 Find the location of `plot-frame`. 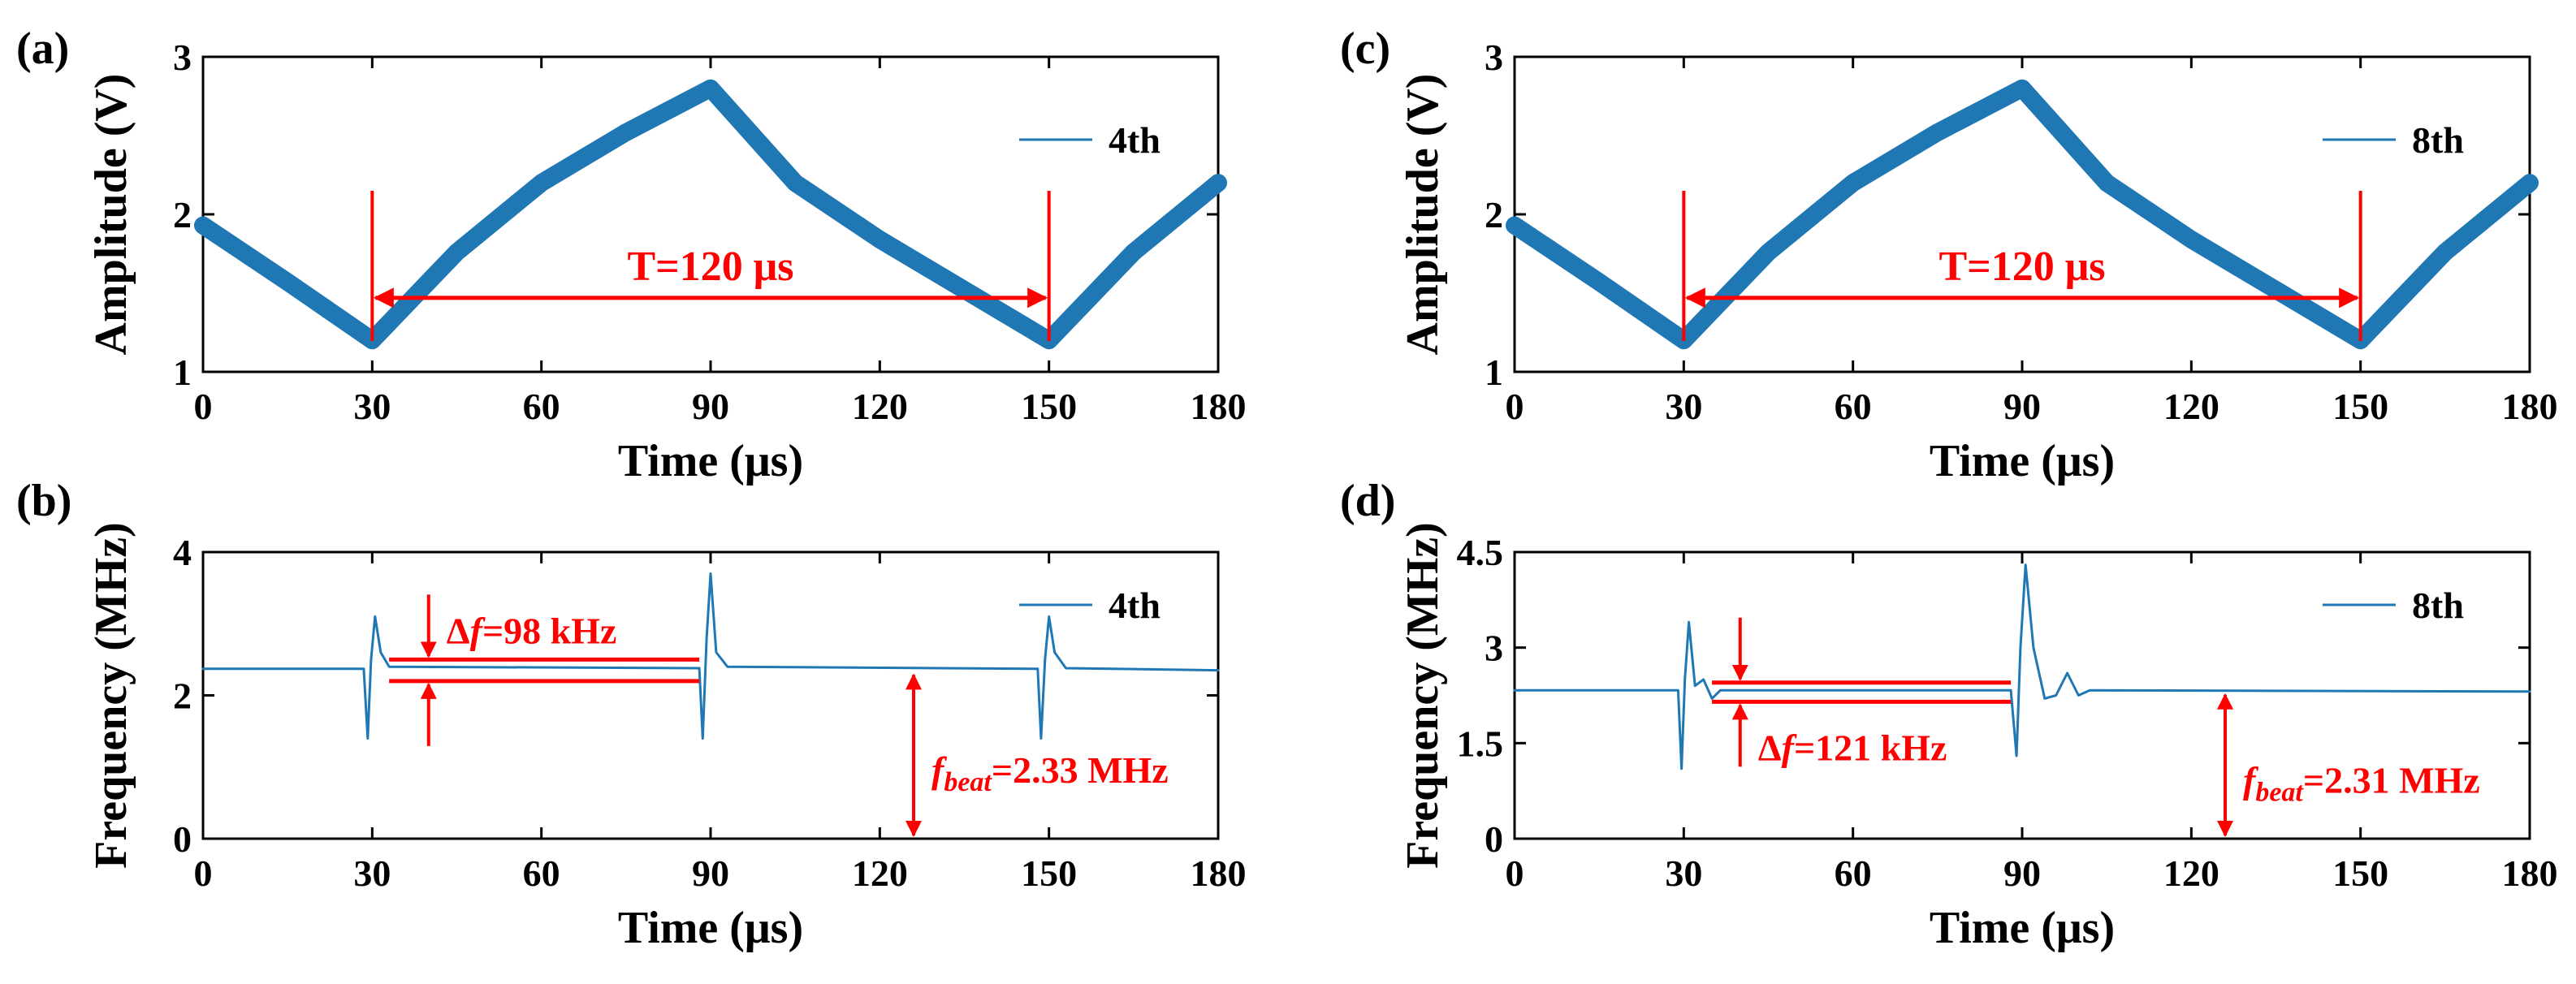

plot-frame is located at coordinates (711, 695).